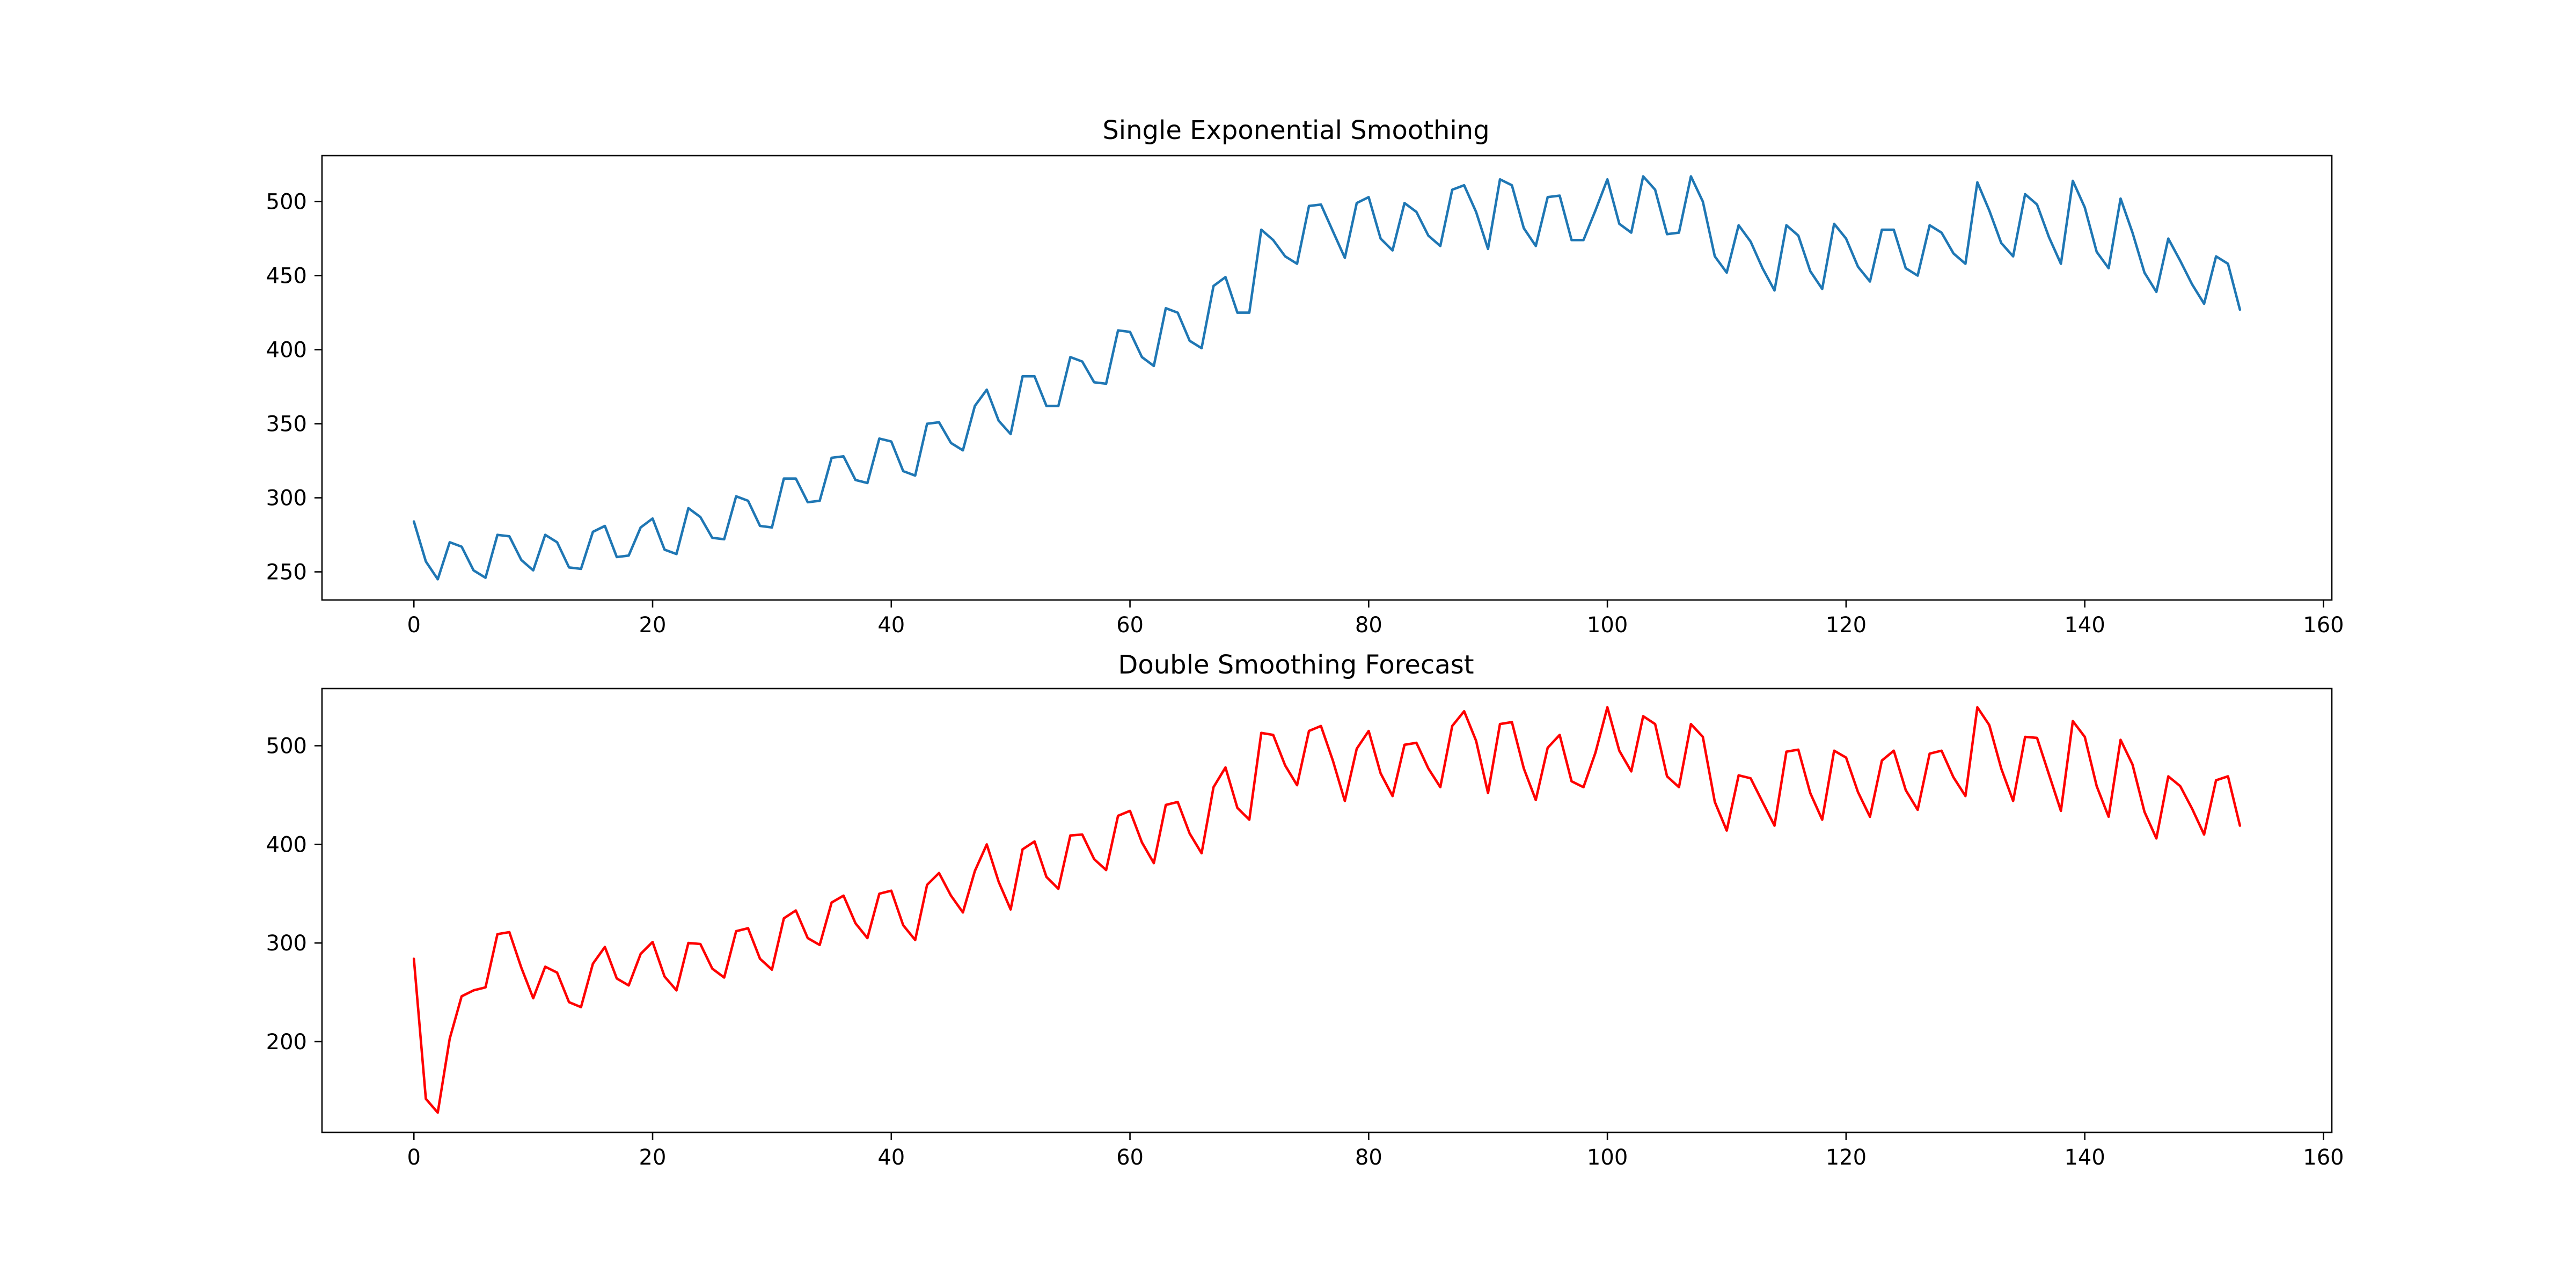 The image size is (2576, 1288). What do you see at coordinates (286, 424) in the screenshot?
I see `top-y-tick-label: 350` at bounding box center [286, 424].